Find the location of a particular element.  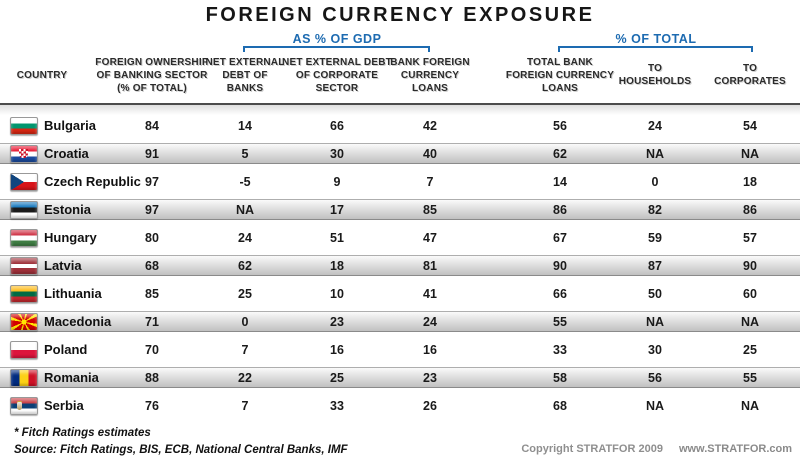

column-header-net-ext-debt-banks: NET EXTERNAL DEBT OF BANKS is located at coordinates (245, 75).